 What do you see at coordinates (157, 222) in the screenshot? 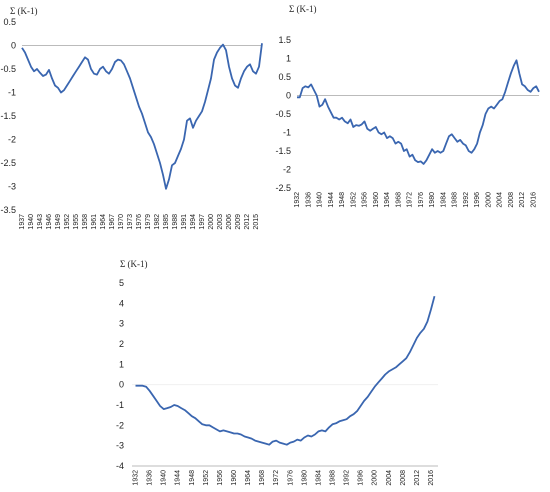
I see `x-tick-label: 1982` at bounding box center [157, 222].